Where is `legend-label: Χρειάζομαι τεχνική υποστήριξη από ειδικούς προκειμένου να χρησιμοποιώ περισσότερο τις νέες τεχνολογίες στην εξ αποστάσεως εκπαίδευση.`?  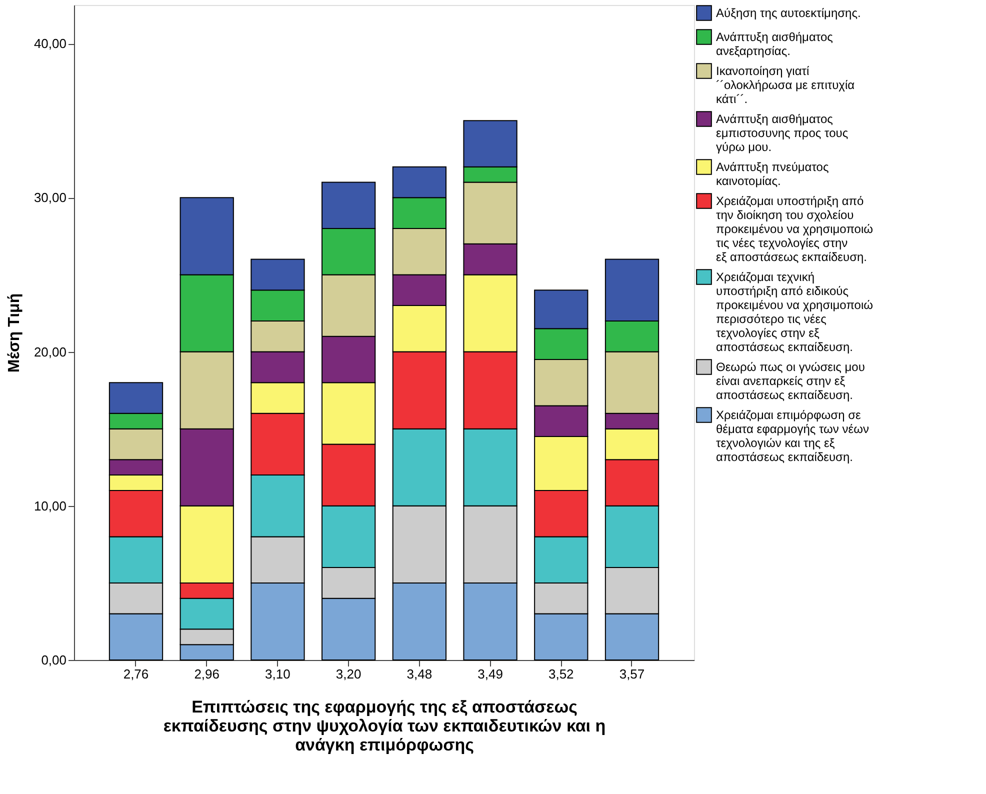
legend-label: Χρειάζομαι τεχνική υποστήριξη από ειδικούς προκειμένου να χρησιμοποιώ περισσότερο τις νέες τεχνολογίες στην εξ αποστάσεως εκπαίδευση. is located at coordinates (795, 312).